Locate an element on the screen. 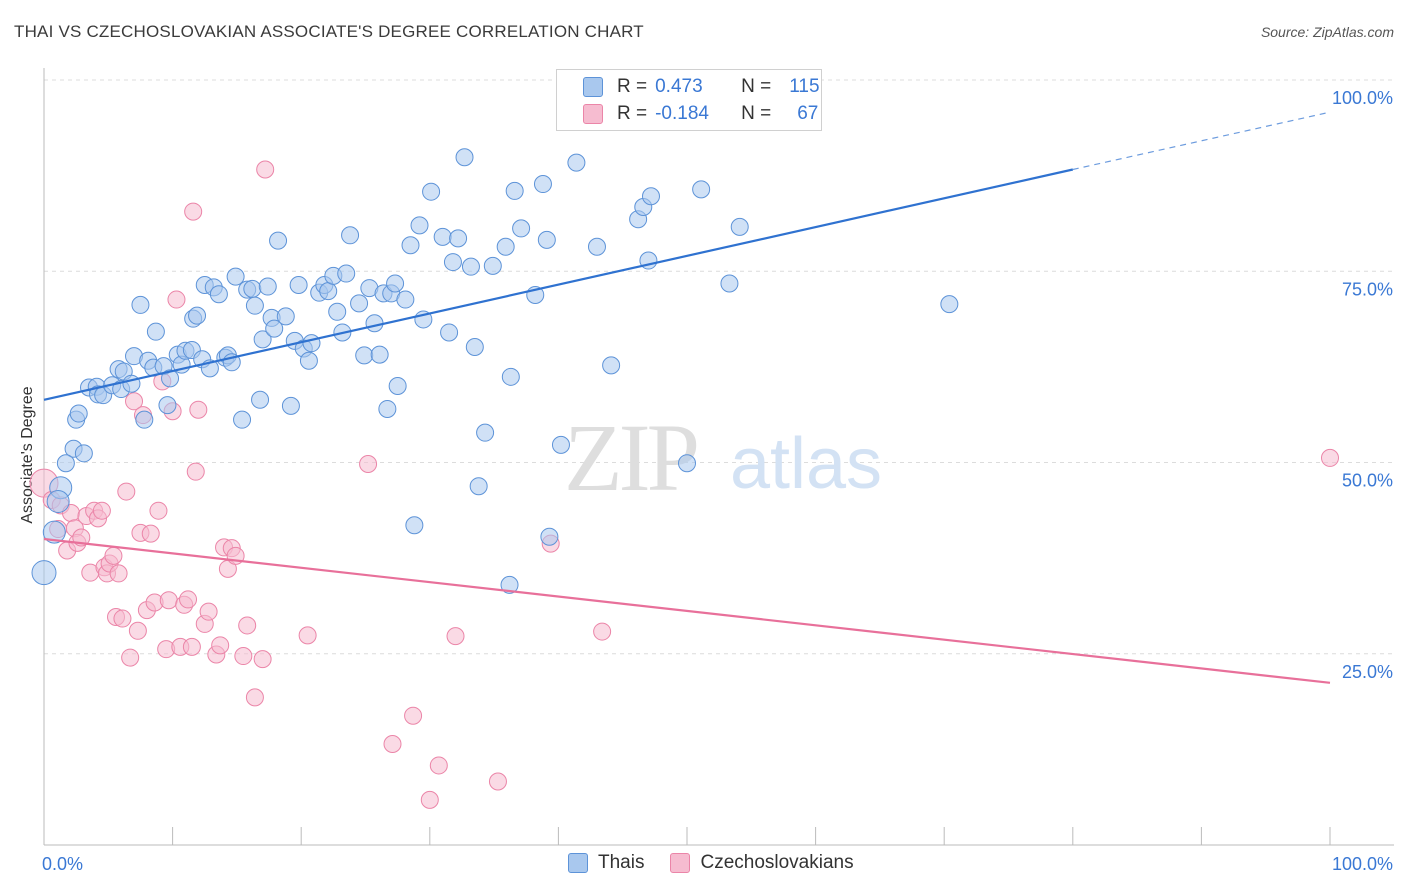 The height and width of the screenshot is (892, 1406). watermark: ZIP atlas is located at coordinates (723, 457).